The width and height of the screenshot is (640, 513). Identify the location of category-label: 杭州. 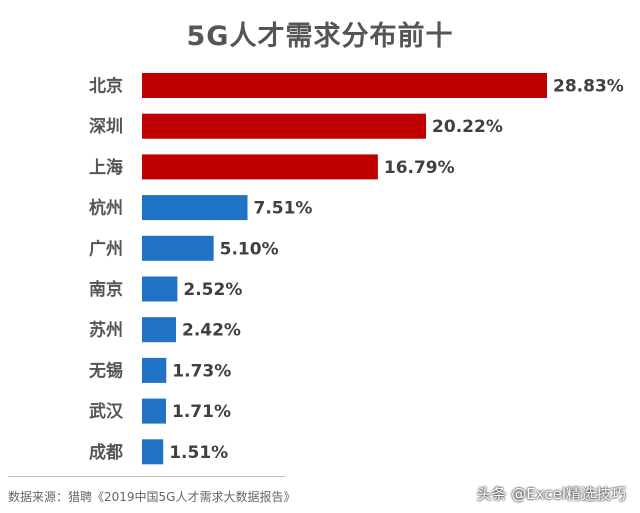
(106, 208).